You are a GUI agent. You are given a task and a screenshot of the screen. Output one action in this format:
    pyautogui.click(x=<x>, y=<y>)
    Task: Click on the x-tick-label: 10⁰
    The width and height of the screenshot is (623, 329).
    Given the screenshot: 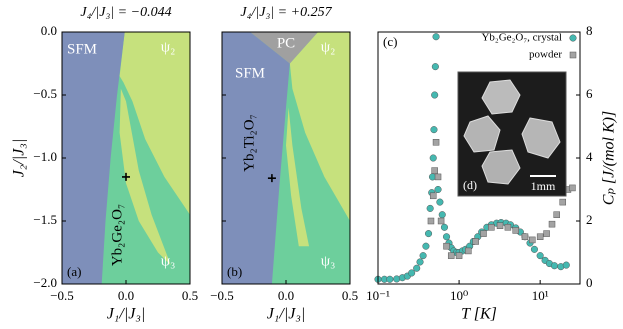 What is the action you would take?
    pyautogui.click(x=459, y=295)
    